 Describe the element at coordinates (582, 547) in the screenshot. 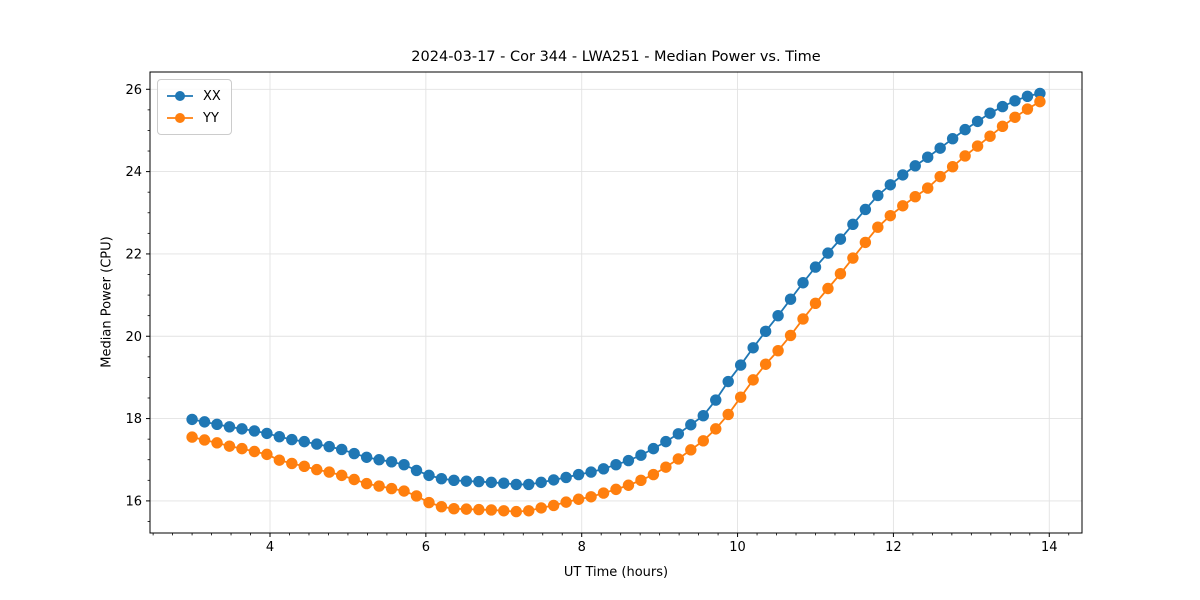

I see `x-tick-label: 8` at that location.